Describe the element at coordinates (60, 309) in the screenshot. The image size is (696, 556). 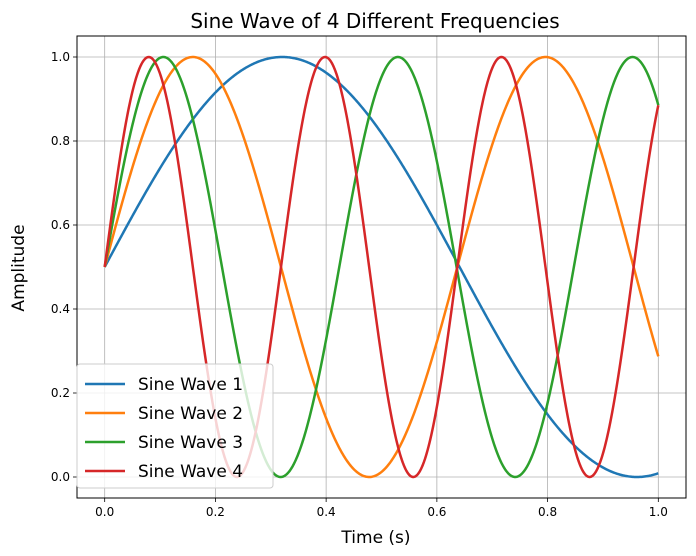
I see `y-tick-label: 0.4` at that location.